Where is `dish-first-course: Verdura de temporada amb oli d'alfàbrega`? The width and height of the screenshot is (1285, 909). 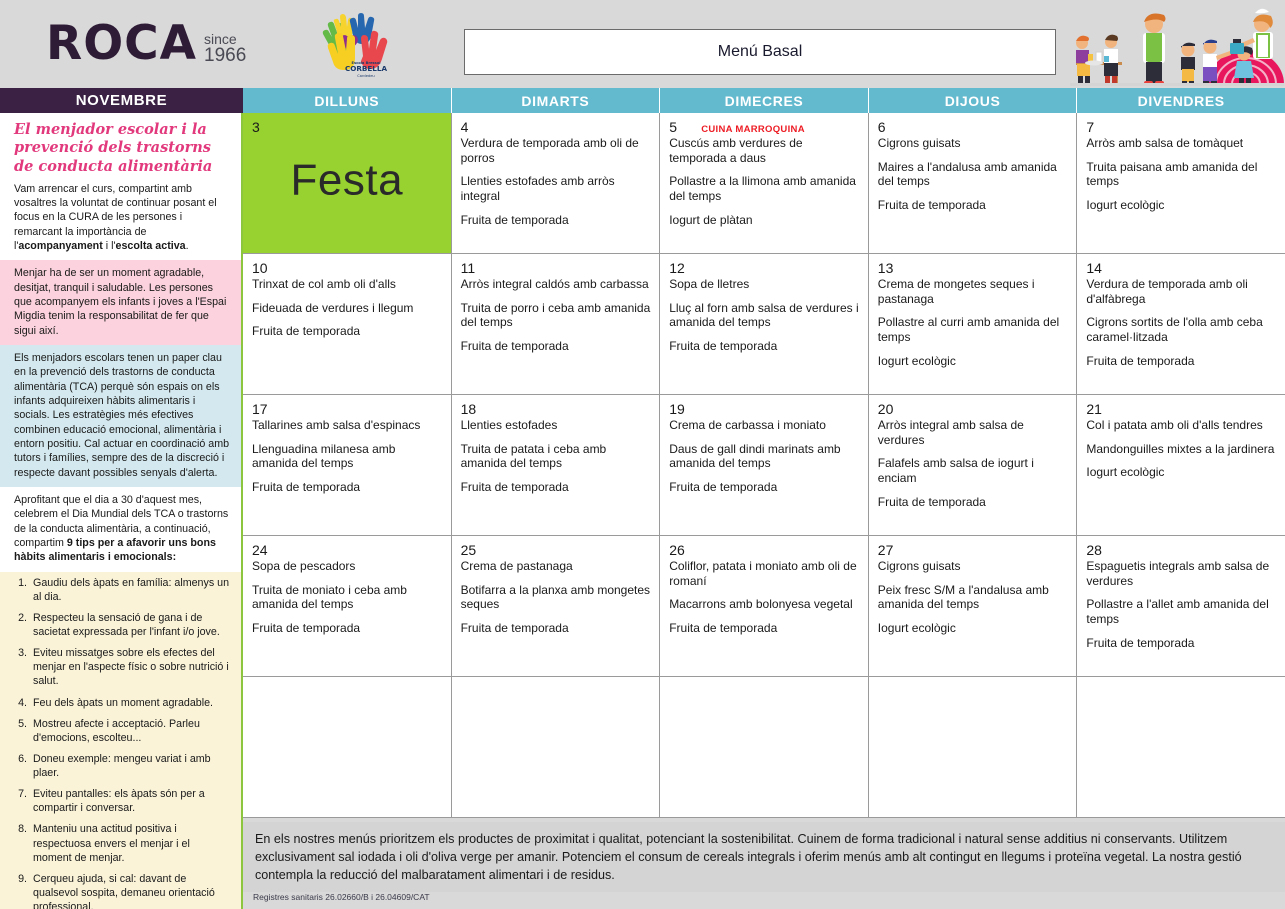
dish-first-course: Verdura de temporada amb oli d'alfàbrega is located at coordinates (1167, 291).